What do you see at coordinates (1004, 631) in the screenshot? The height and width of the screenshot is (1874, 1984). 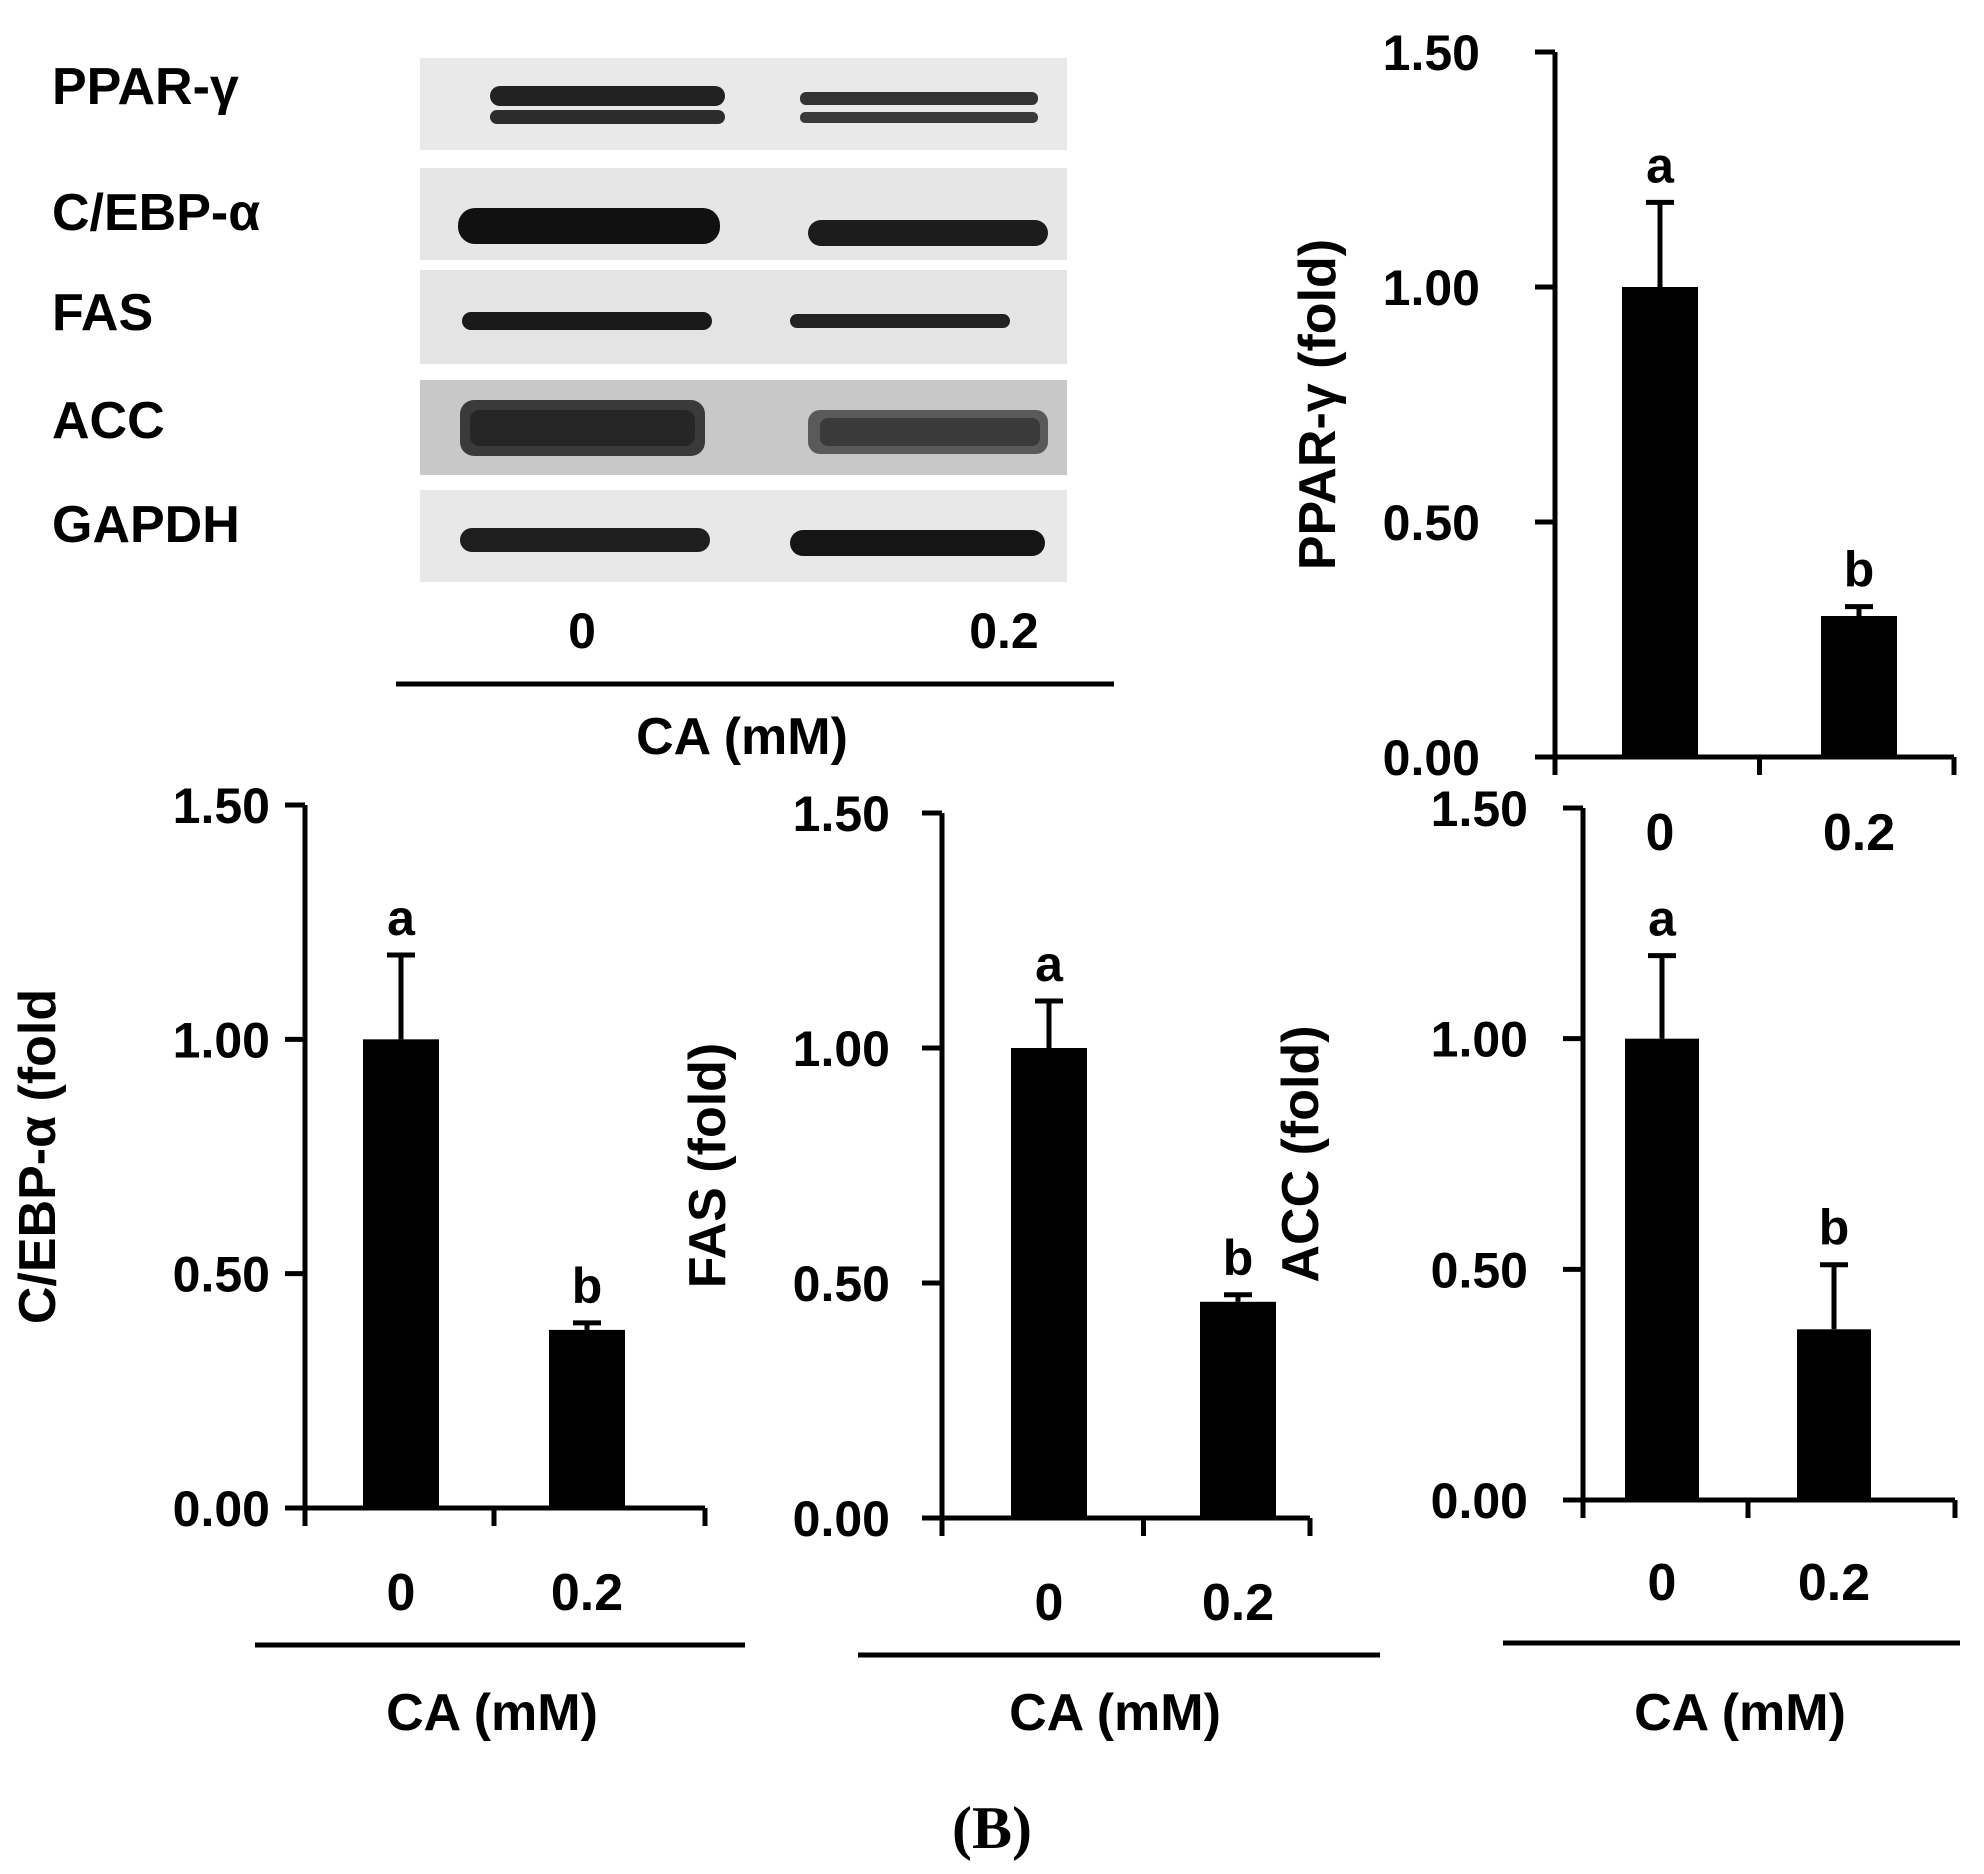 I see `blot-lane-0.2: 0.2` at bounding box center [1004, 631].